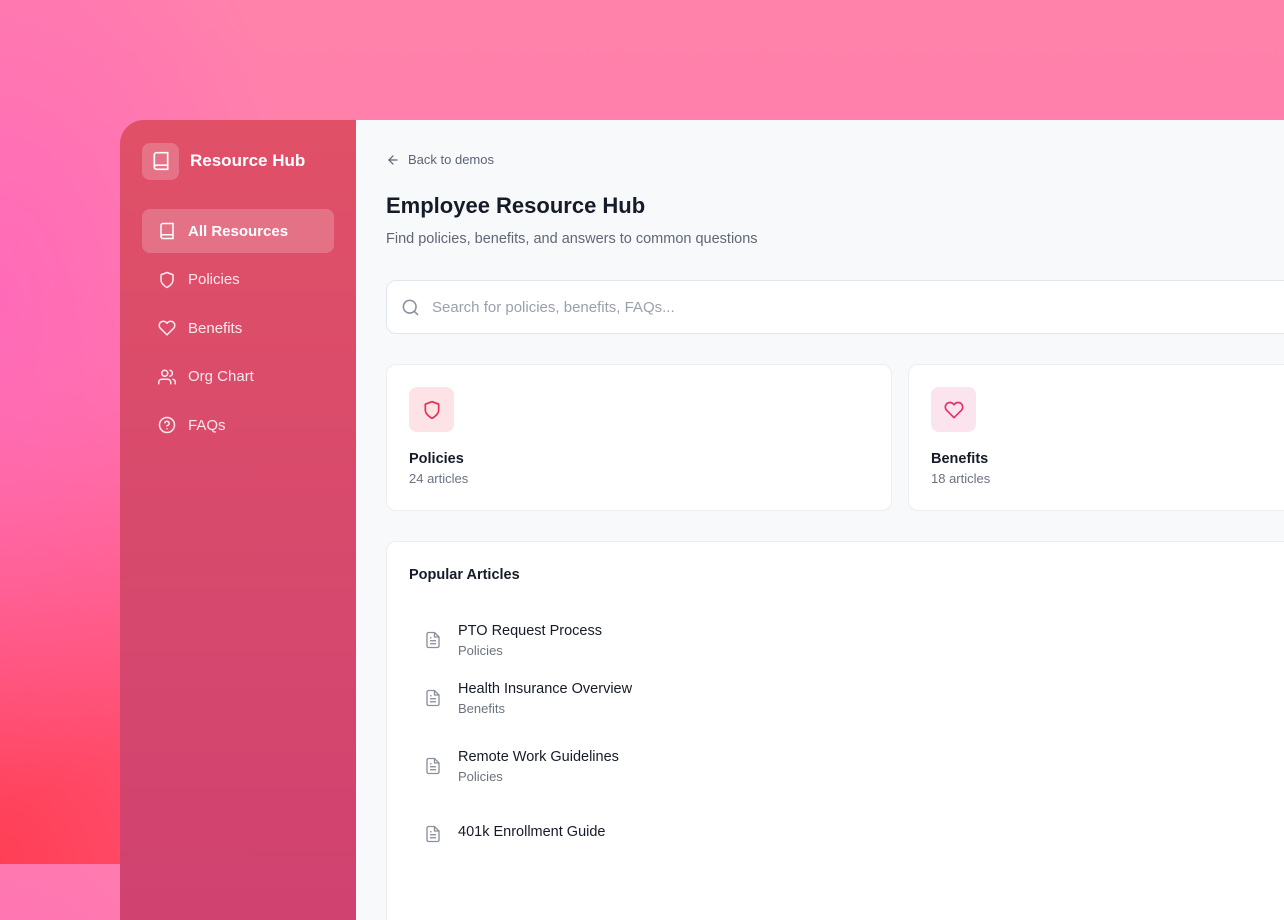 Image resolution: width=1284 pixels, height=920 pixels. Describe the element at coordinates (846, 834) in the screenshot. I see `article-item: 401k Enrollment Guide` at that location.